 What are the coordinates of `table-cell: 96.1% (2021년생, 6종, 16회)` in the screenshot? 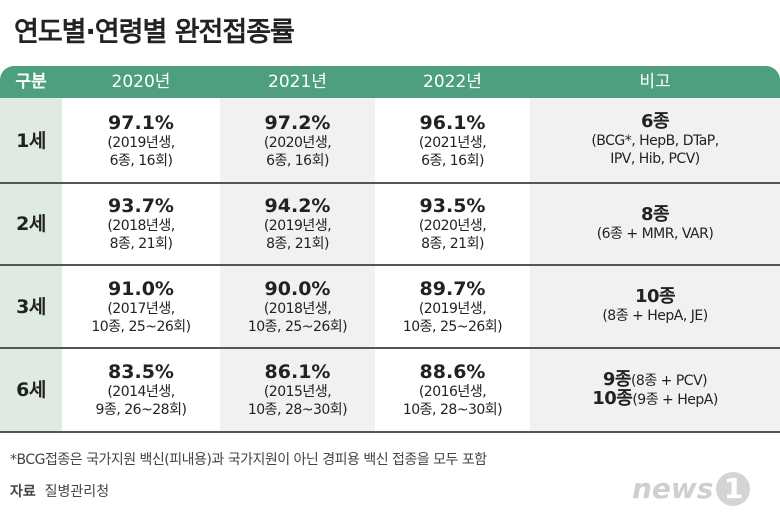 It's located at (452, 140).